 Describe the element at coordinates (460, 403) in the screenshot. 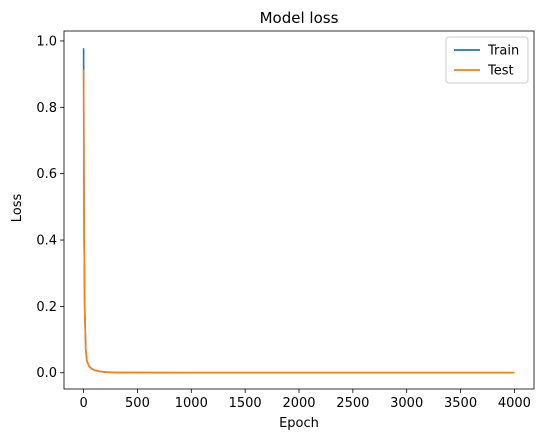

I see `x-tick-label: 3500` at that location.